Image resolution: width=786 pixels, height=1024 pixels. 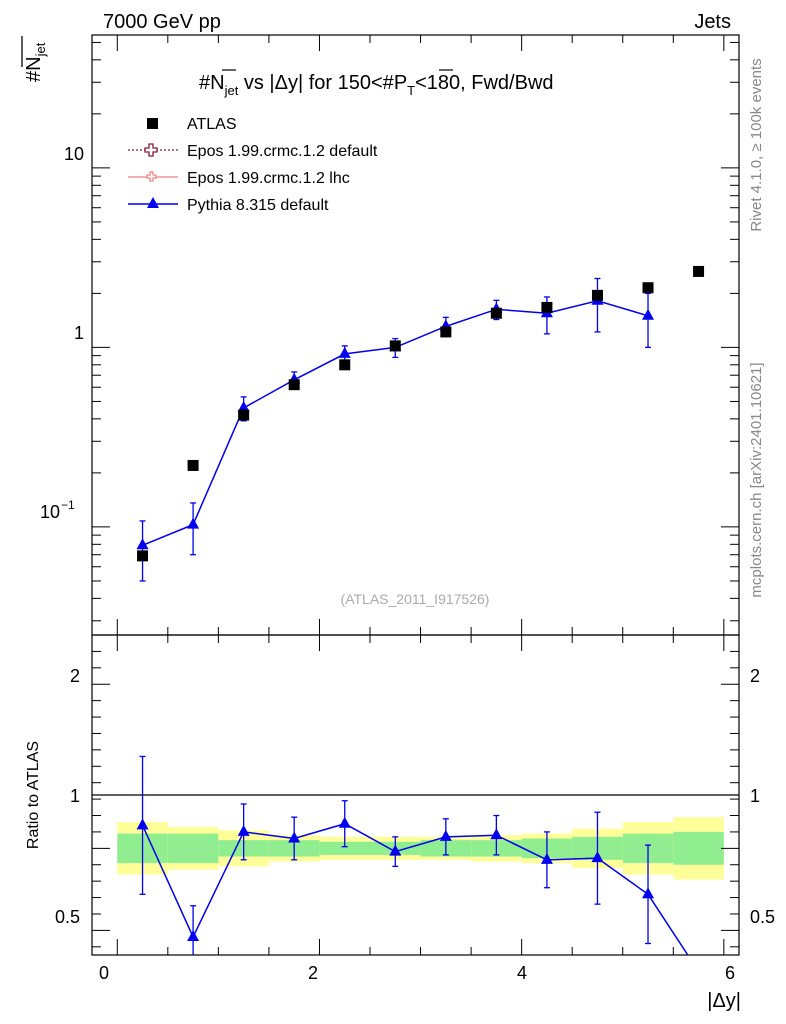 What do you see at coordinates (313, 973) in the screenshot?
I see `xtick-label-2: 2` at bounding box center [313, 973].